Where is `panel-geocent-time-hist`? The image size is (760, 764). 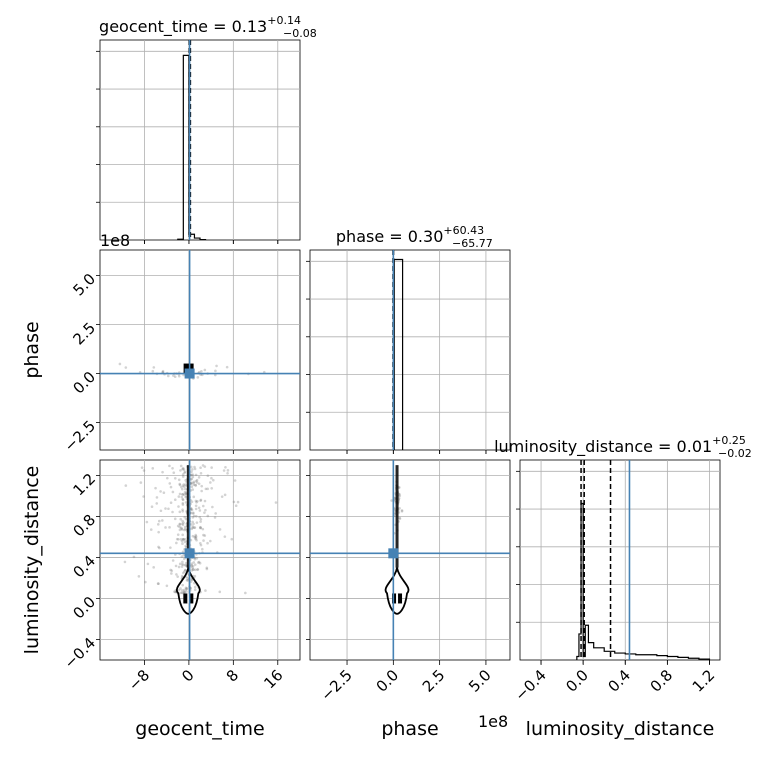 panel-geocent-time-hist is located at coordinates (200, 140).